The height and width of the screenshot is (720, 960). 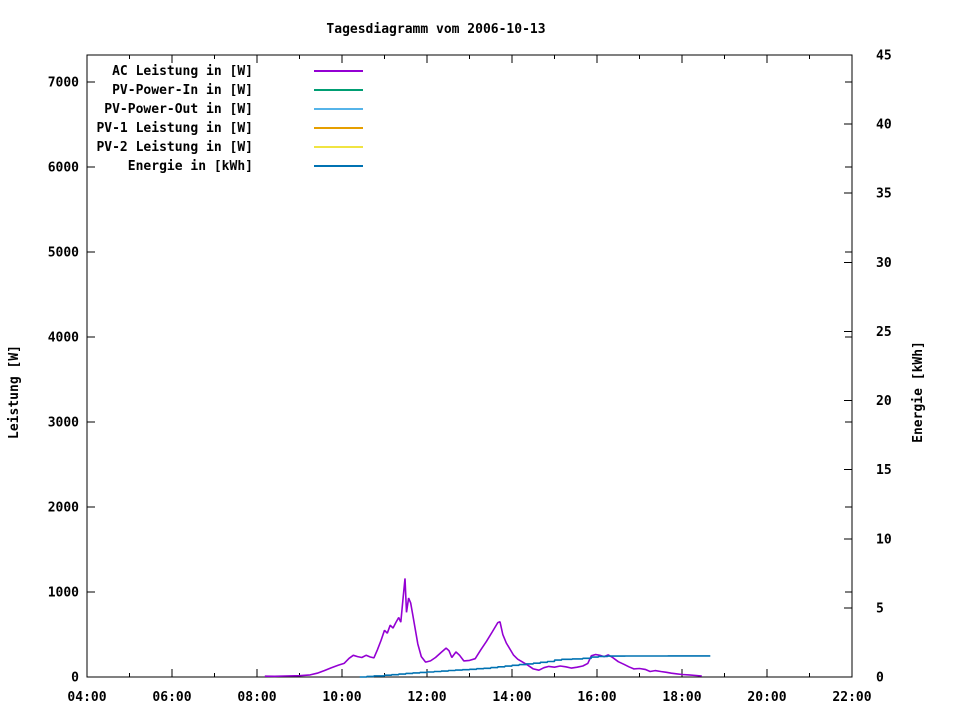 What do you see at coordinates (596, 697) in the screenshot?
I see `x-tick-label: 16:00` at bounding box center [596, 697].